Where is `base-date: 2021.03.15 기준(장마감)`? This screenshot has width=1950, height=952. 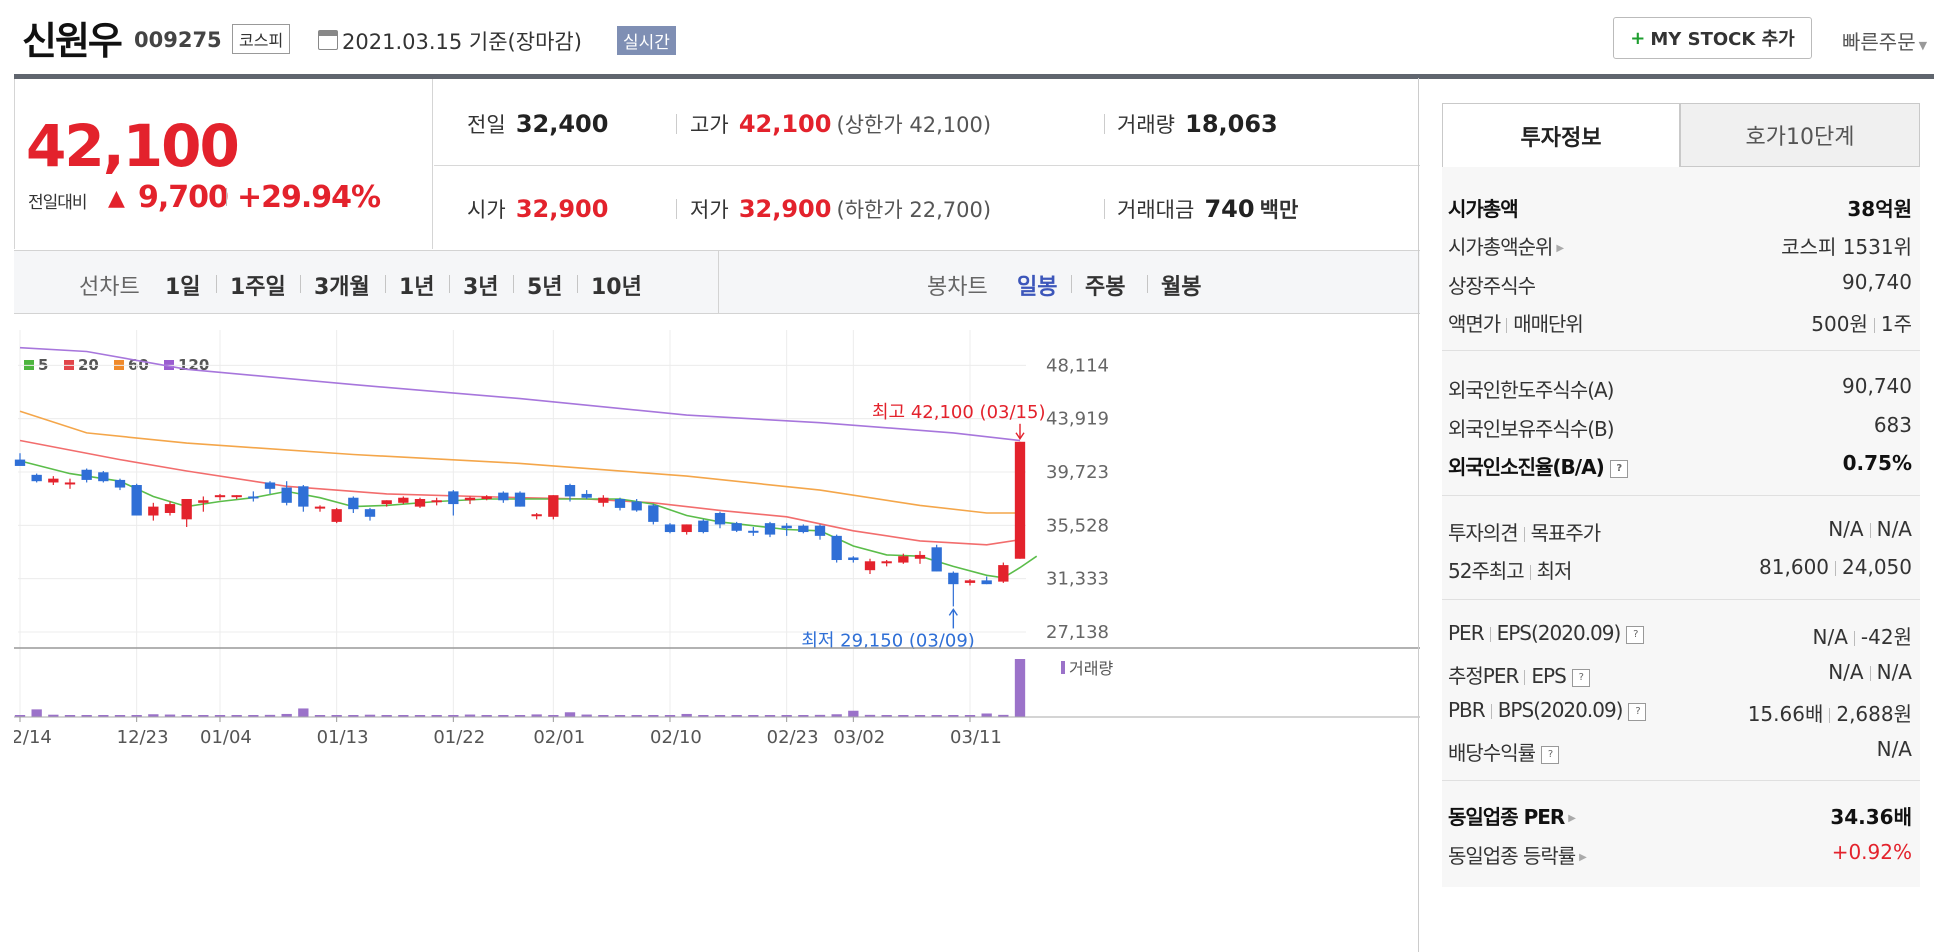 base-date: 2021.03.15 기준(장마감) is located at coordinates (462, 42).